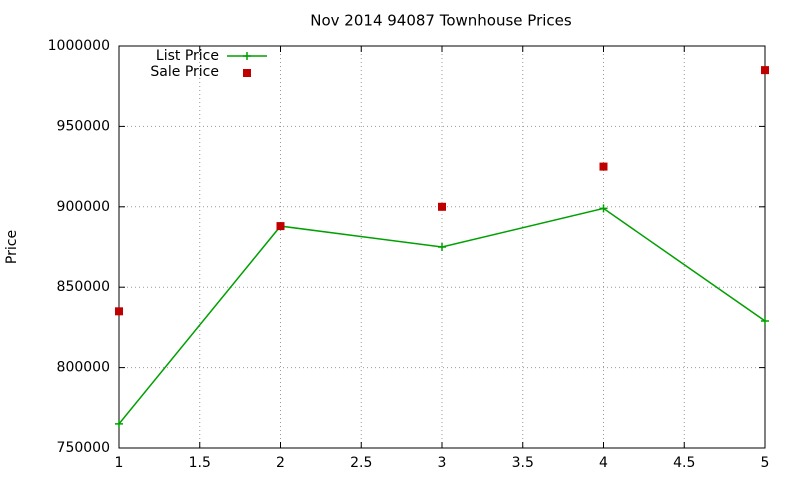 The image size is (800, 480). I want to click on x-tick-label: 1, so click(119, 463).